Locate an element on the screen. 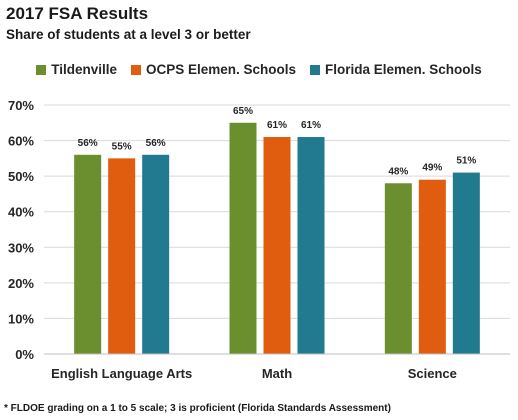 Image resolution: width=518 pixels, height=420 pixels. y-tick-label: 10% is located at coordinates (21, 318).